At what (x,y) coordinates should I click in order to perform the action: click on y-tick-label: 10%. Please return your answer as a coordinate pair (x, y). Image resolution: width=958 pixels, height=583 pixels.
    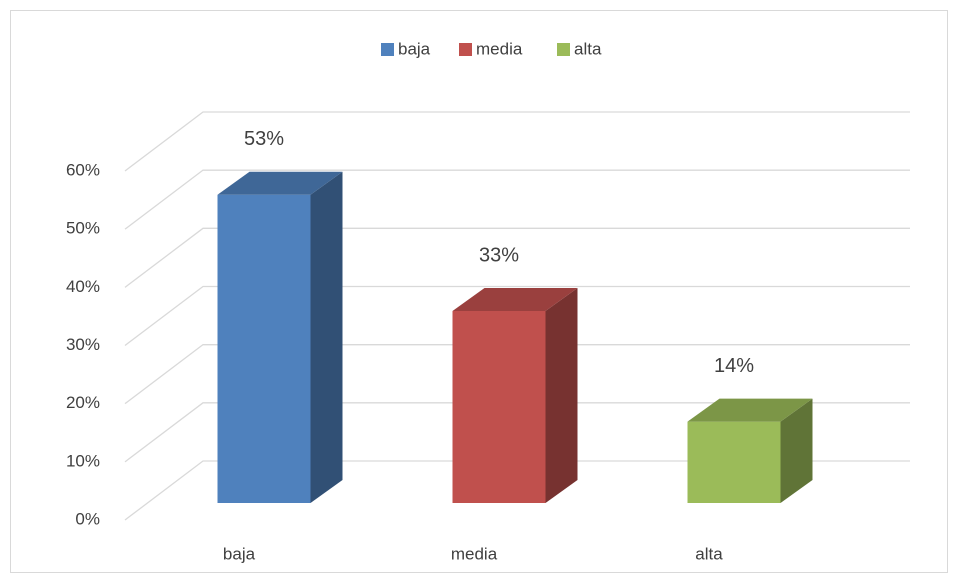
    Looking at the image, I should click on (83, 460).